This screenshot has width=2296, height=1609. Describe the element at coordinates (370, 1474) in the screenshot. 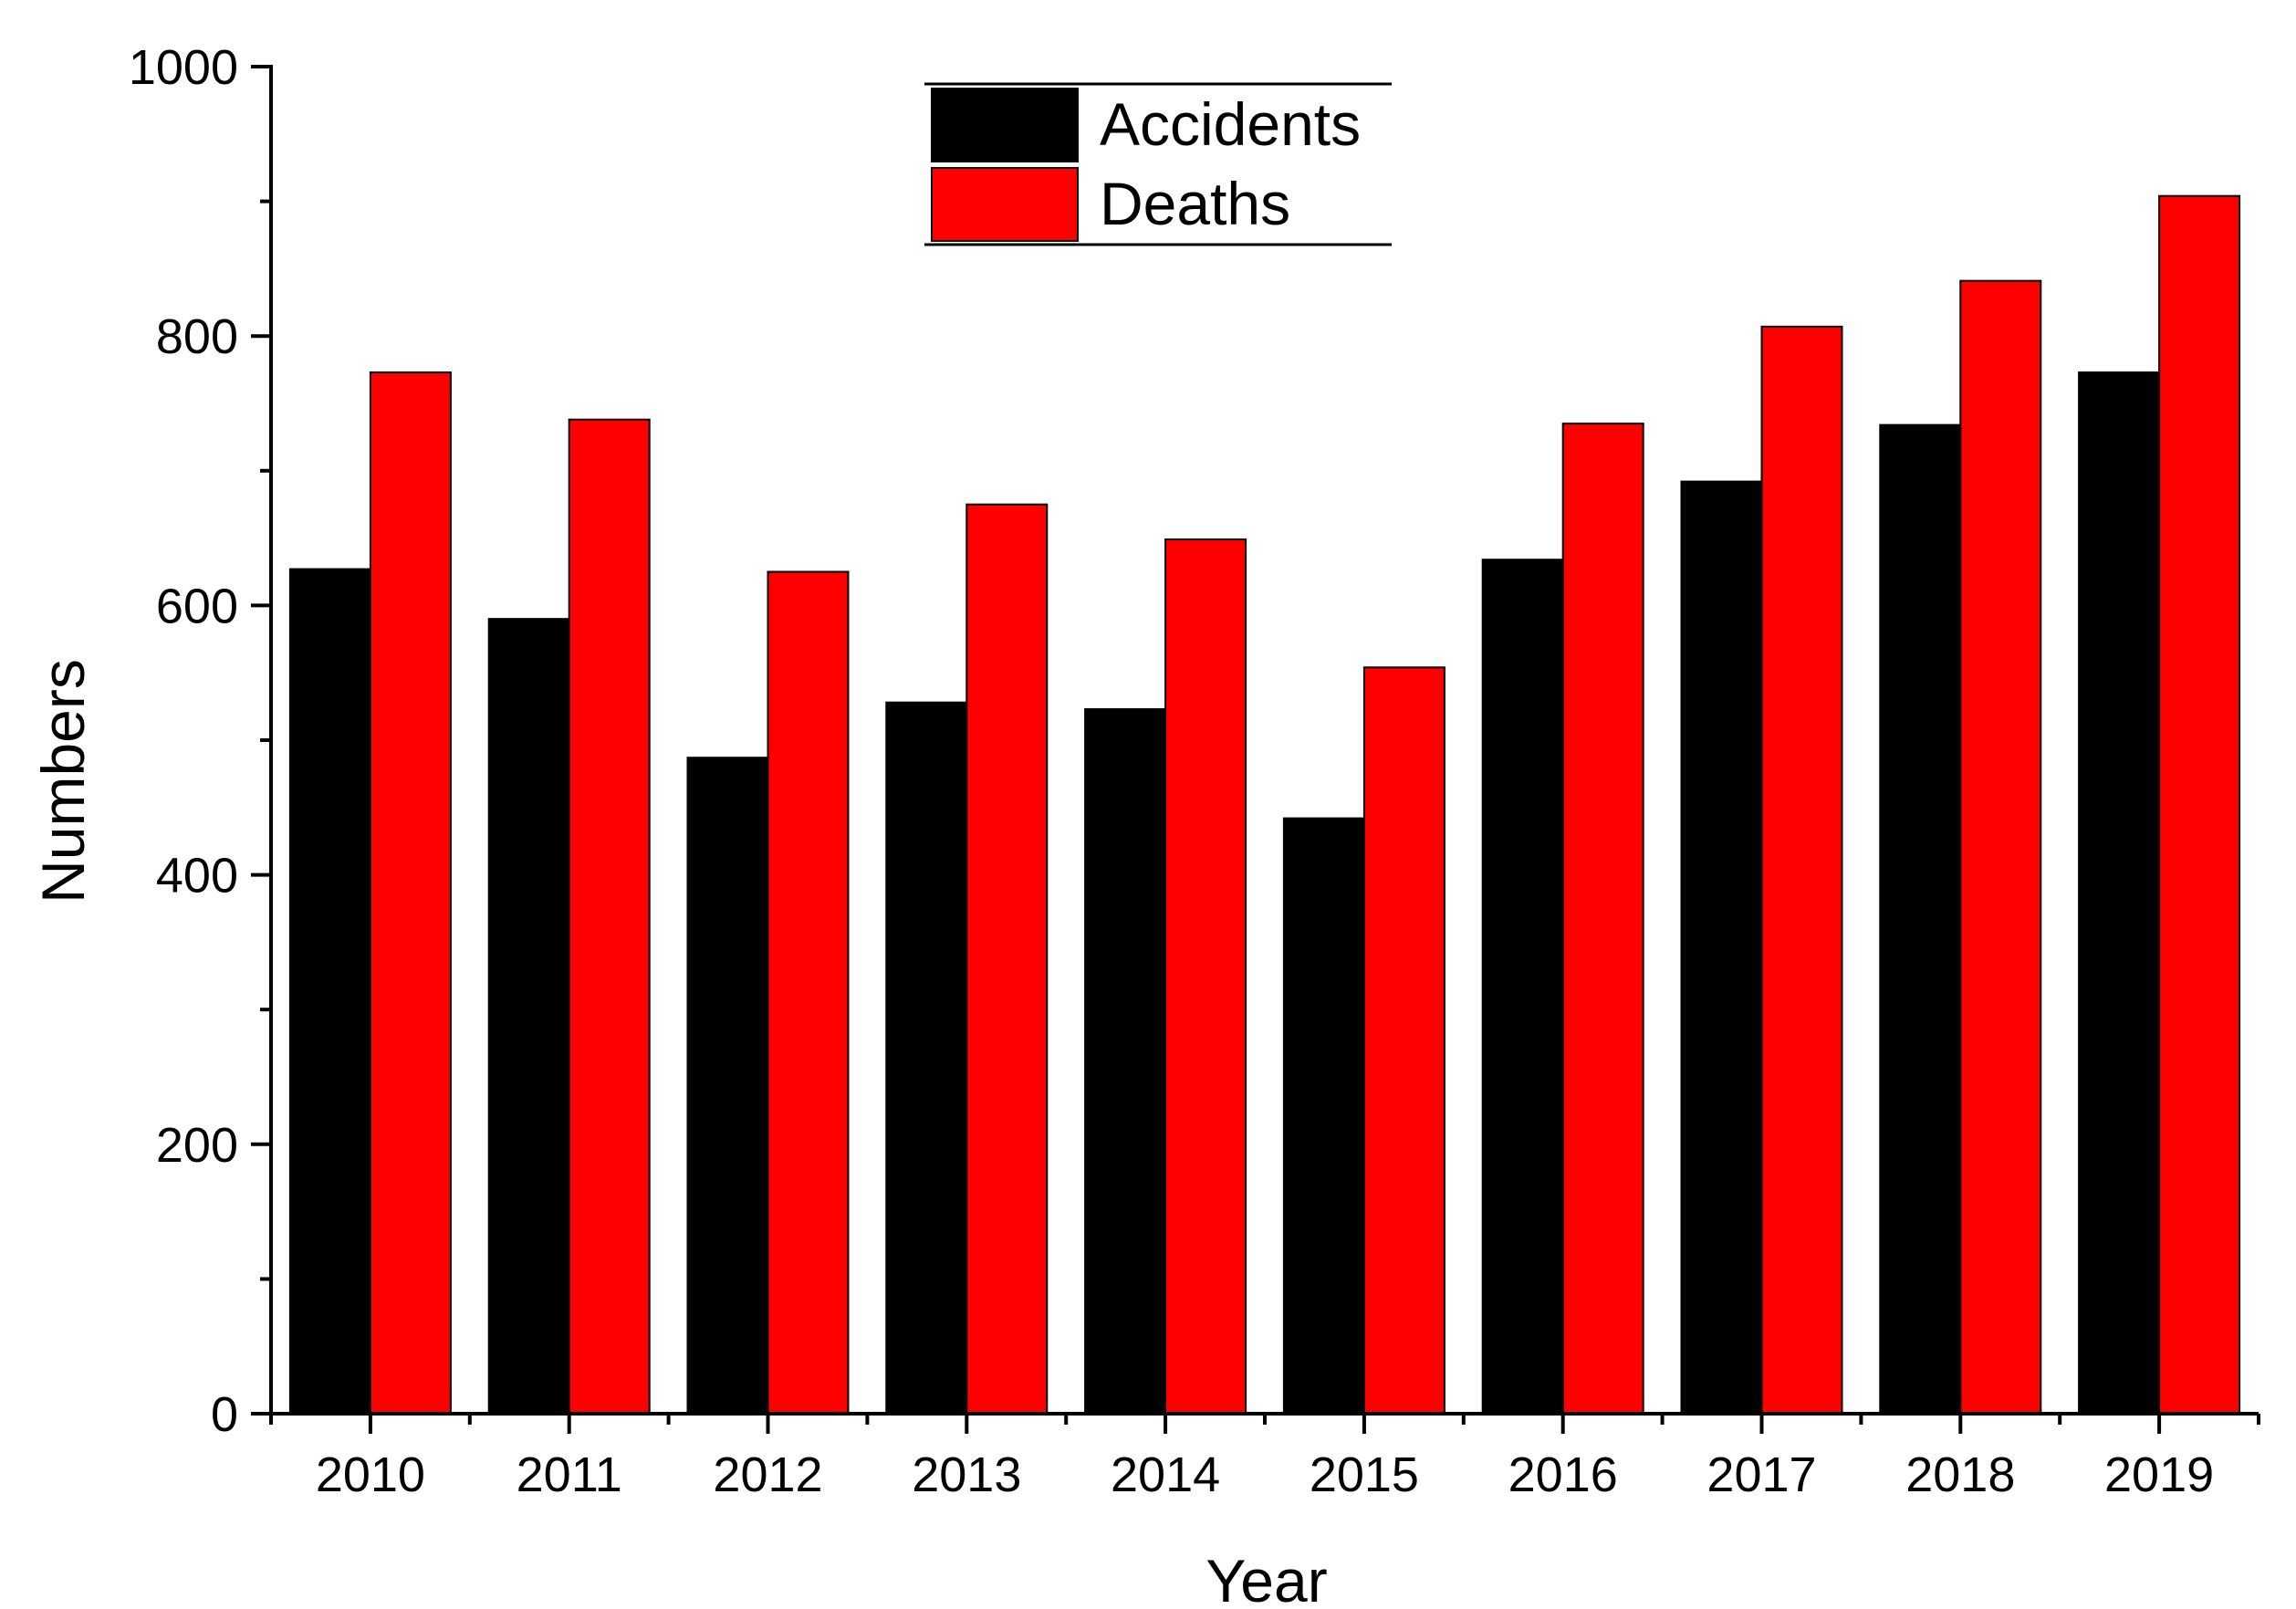

I see `x-tick-label: 2010` at that location.